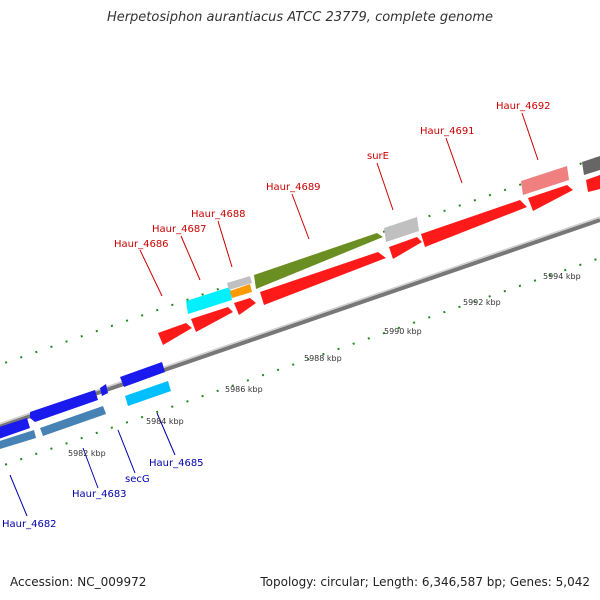 The height and width of the screenshot is (600, 600). I want to click on gene-label: Haur_4683, so click(99, 494).